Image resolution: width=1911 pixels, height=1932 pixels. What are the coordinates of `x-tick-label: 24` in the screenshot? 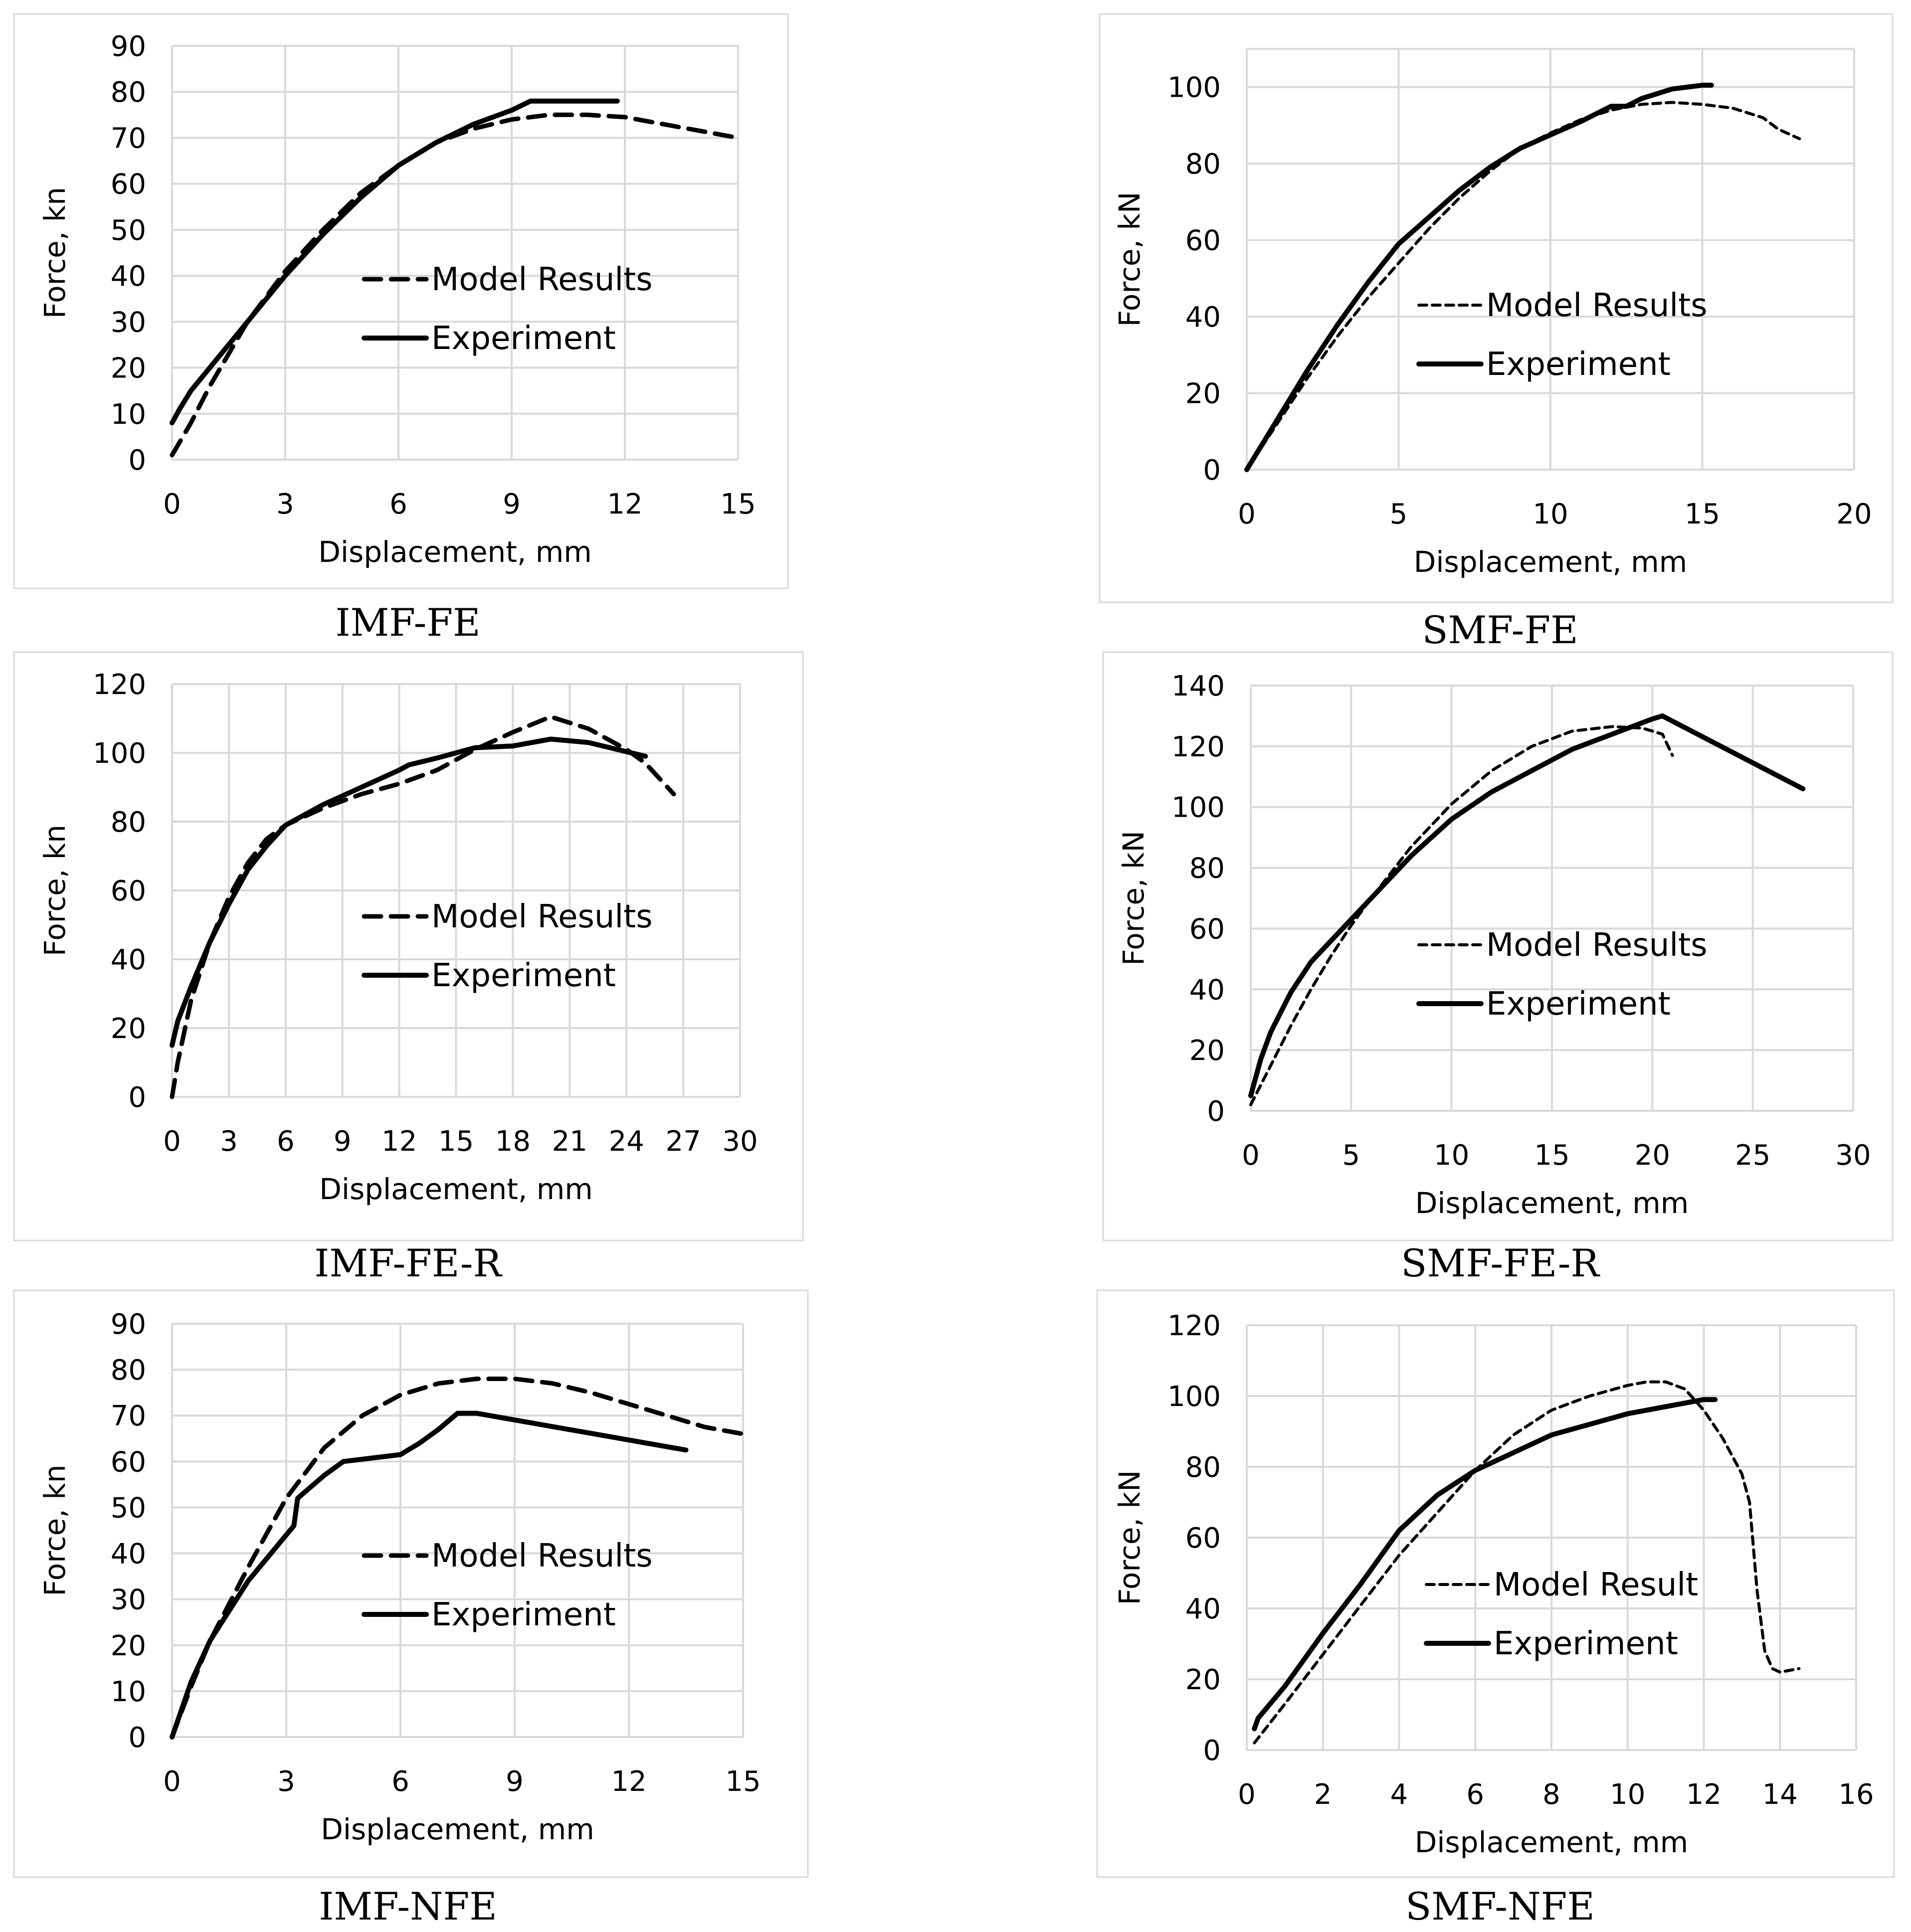 It's located at (626, 1141).